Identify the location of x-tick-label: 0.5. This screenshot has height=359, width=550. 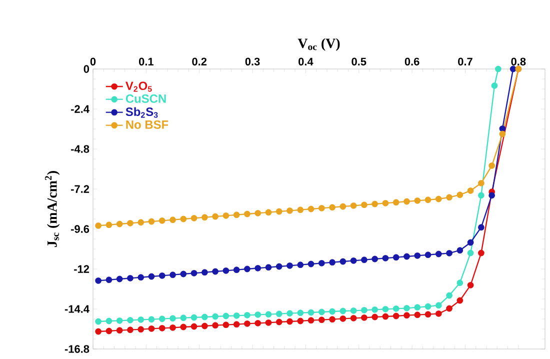
(359, 62).